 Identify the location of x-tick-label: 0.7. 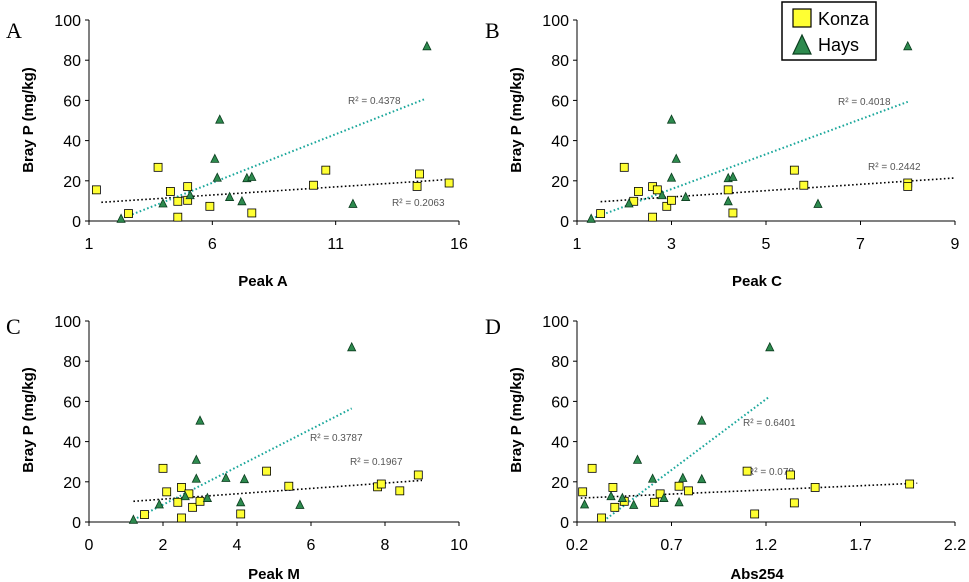
(671, 545).